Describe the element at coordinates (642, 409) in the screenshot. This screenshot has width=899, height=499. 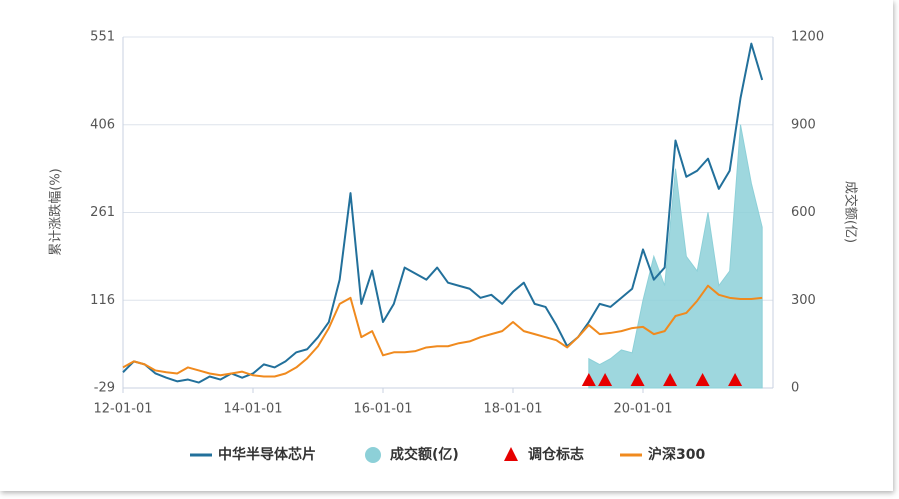
I see `x-tick-label: 20-01-01` at that location.